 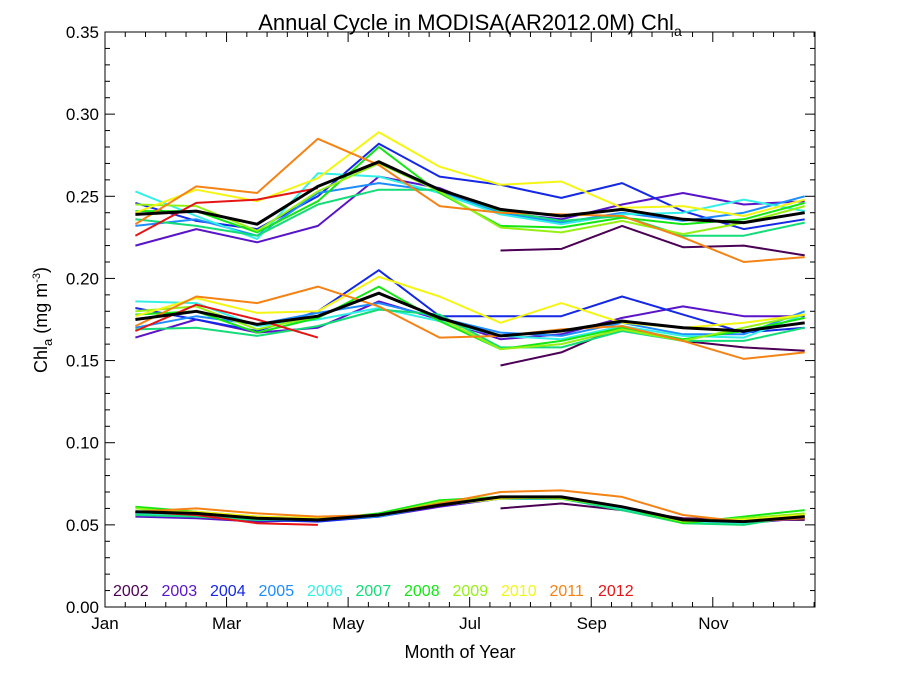 I want to click on series-line-2006-upper, so click(x=470, y=206).